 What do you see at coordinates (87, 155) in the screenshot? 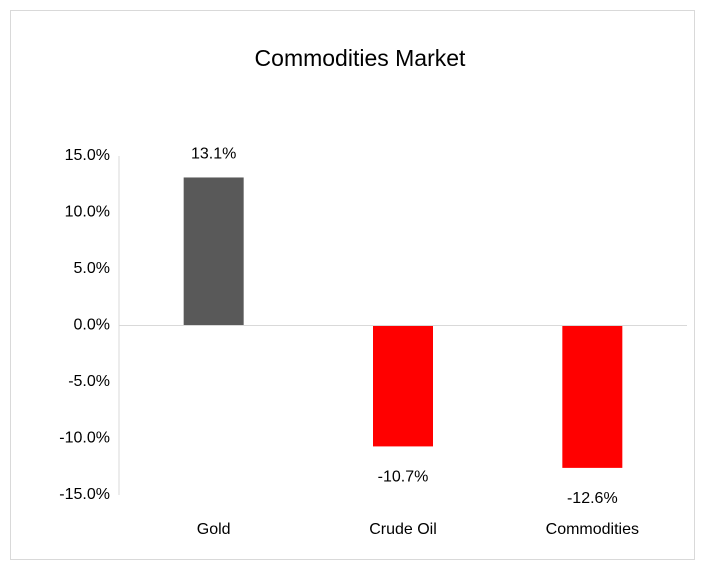
I see `y-tick-label: 15.0%` at bounding box center [87, 155].